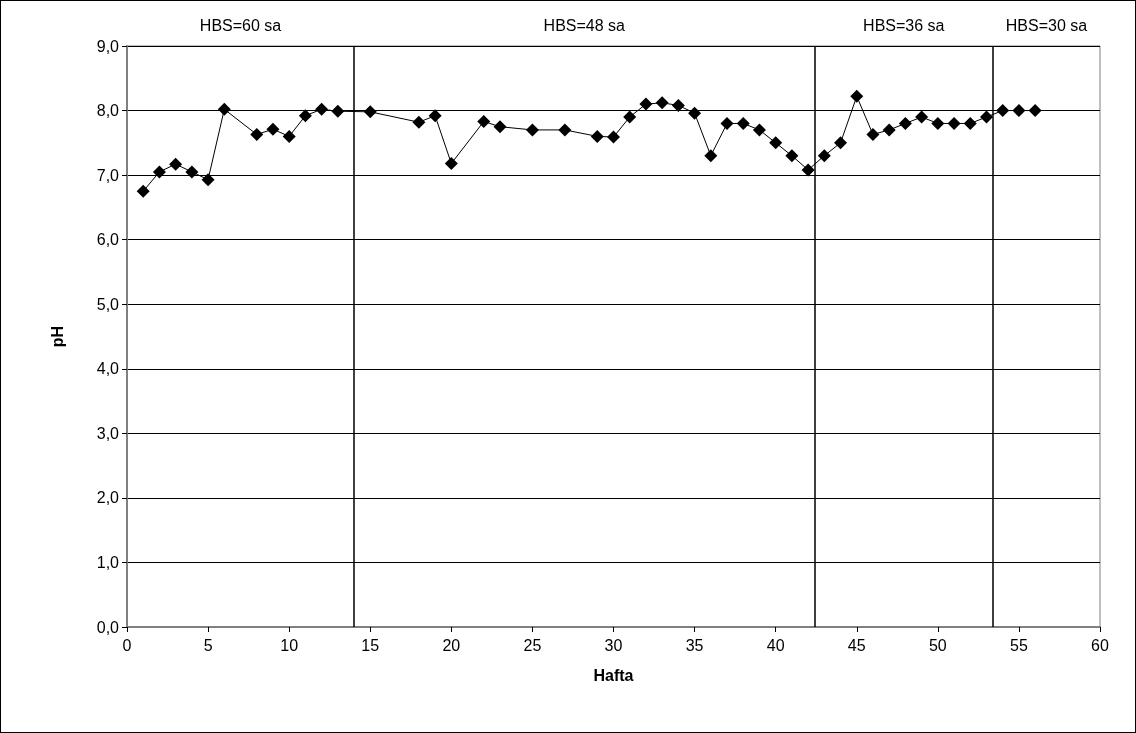 This screenshot has width=1136, height=733. What do you see at coordinates (694, 645) in the screenshot?
I see `x-tick-label: 35` at bounding box center [694, 645].